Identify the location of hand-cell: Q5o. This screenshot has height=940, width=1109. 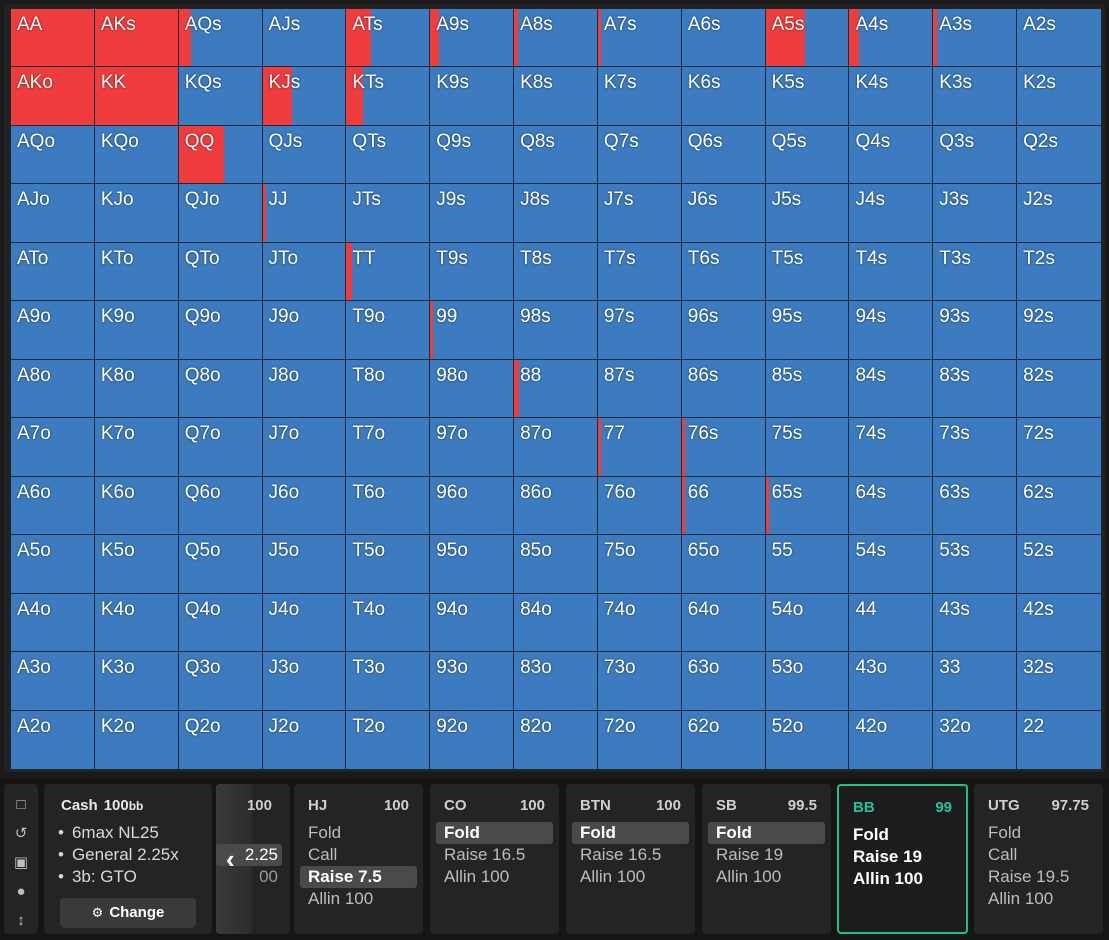
(220, 564).